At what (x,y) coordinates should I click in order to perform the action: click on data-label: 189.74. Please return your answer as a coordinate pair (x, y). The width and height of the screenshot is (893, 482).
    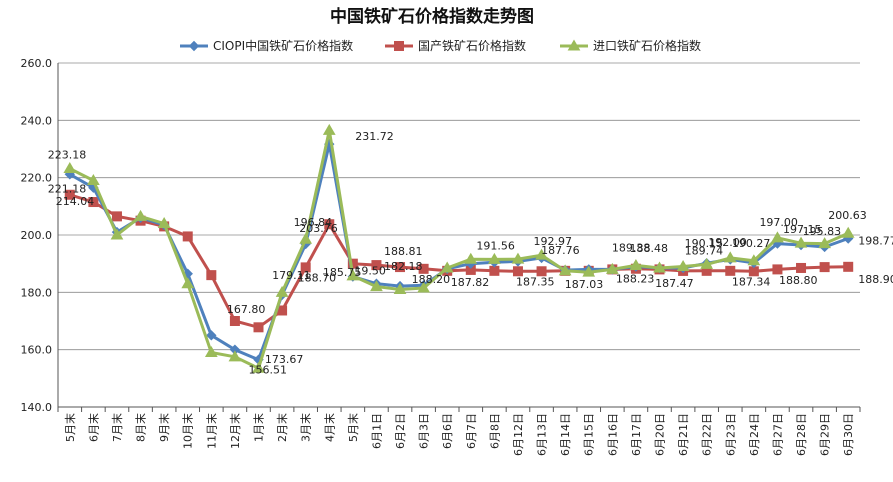
    Looking at the image, I should click on (704, 250).